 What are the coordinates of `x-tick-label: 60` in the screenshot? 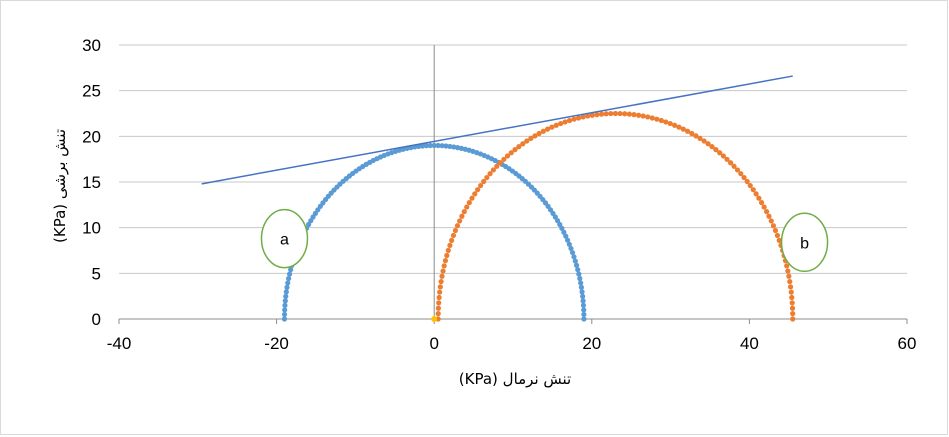 It's located at (907, 343).